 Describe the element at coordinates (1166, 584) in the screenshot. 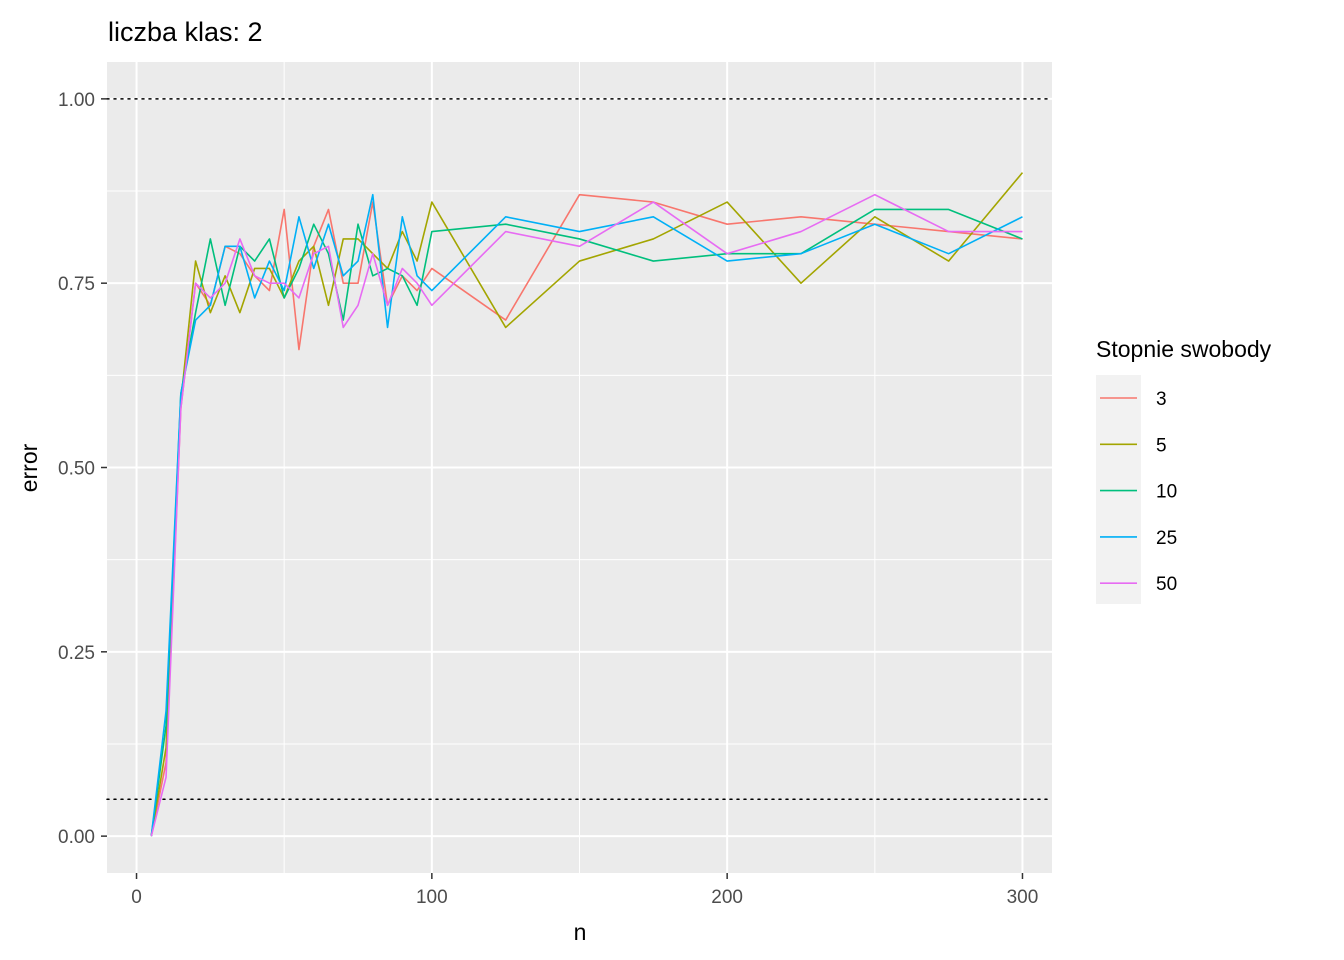

I see `legend-label-50: 50` at that location.